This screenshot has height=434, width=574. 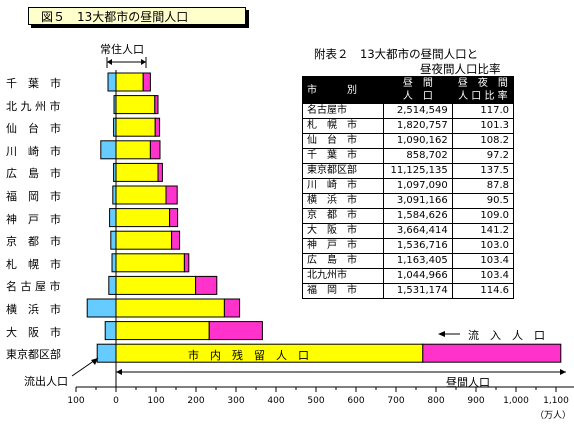 What do you see at coordinates (94, 361) in the screenshot?
I see `outflow-arrow` at bounding box center [94, 361].